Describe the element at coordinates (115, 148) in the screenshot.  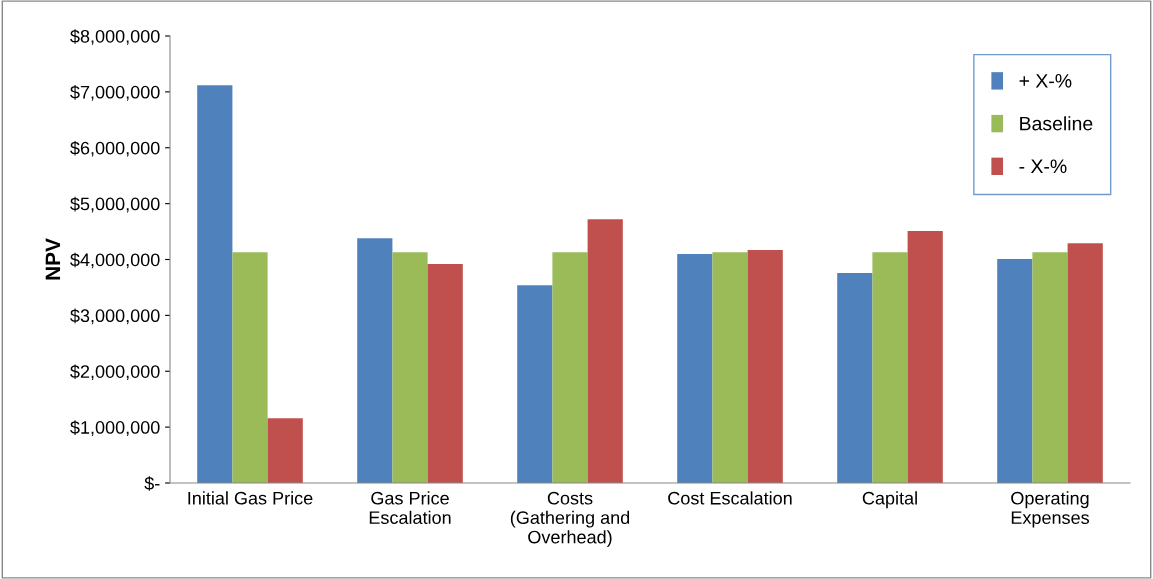
I see `y-tick-label: $6,000,000` at that location.